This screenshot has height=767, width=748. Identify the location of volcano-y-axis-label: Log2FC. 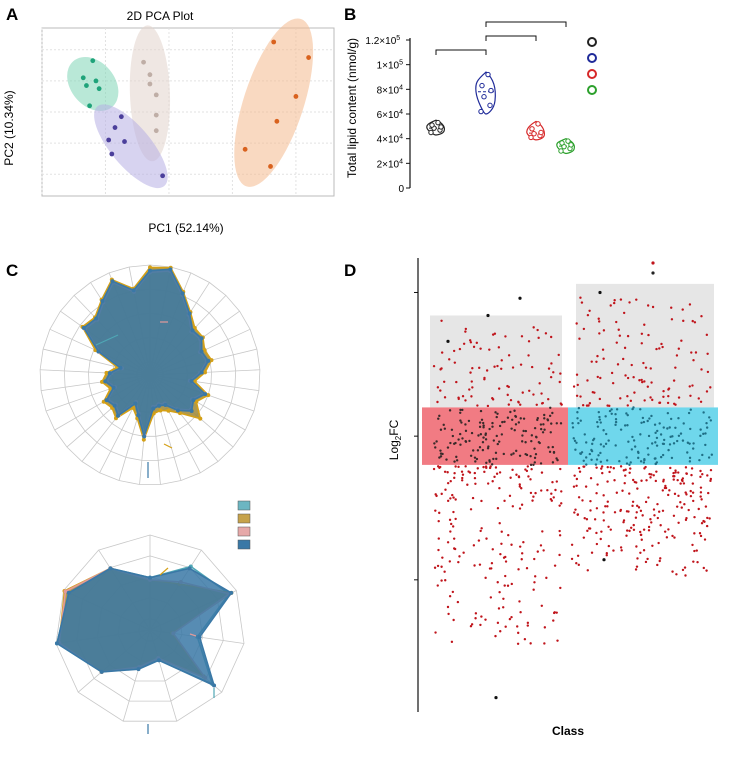
(395, 439).